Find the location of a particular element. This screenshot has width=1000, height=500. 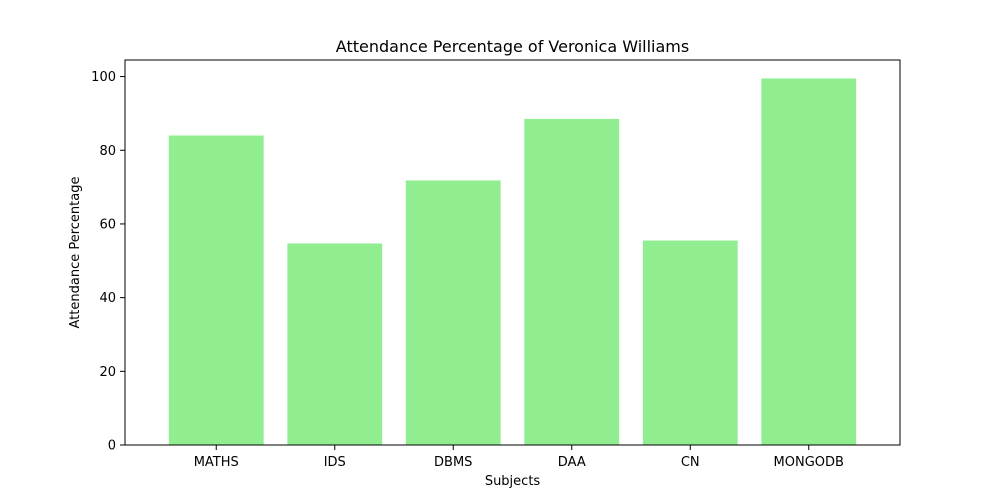

bar-mongodb is located at coordinates (809, 261).